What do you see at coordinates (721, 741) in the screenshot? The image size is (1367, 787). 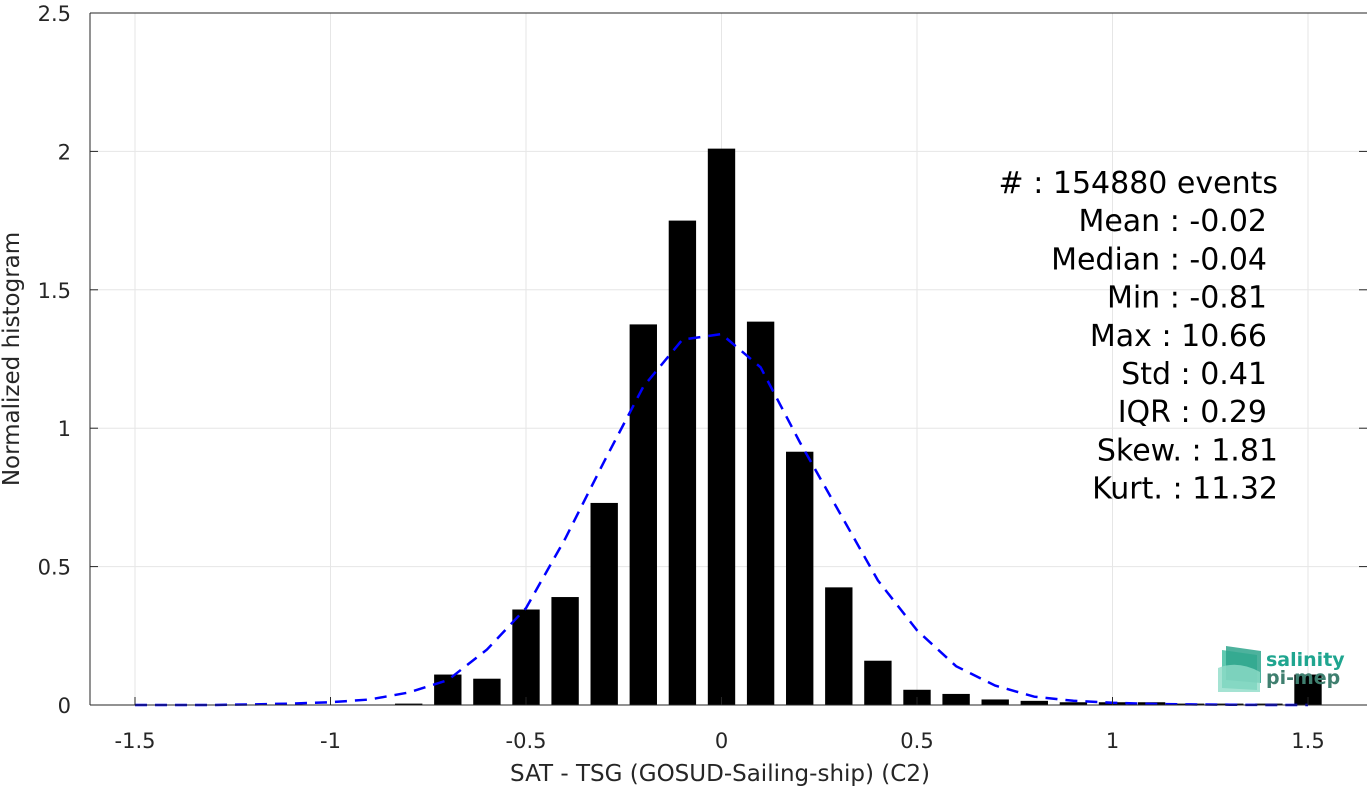 I see `x-tick-label-3: 0` at bounding box center [721, 741].